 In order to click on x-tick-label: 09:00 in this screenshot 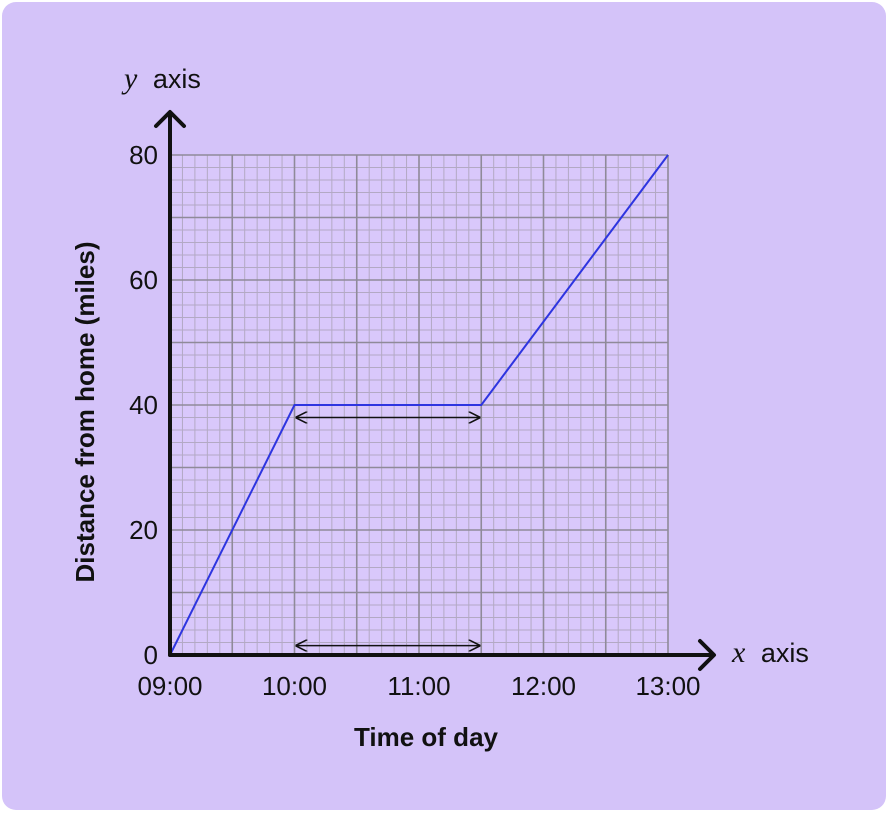, I will do `click(169, 686)`.